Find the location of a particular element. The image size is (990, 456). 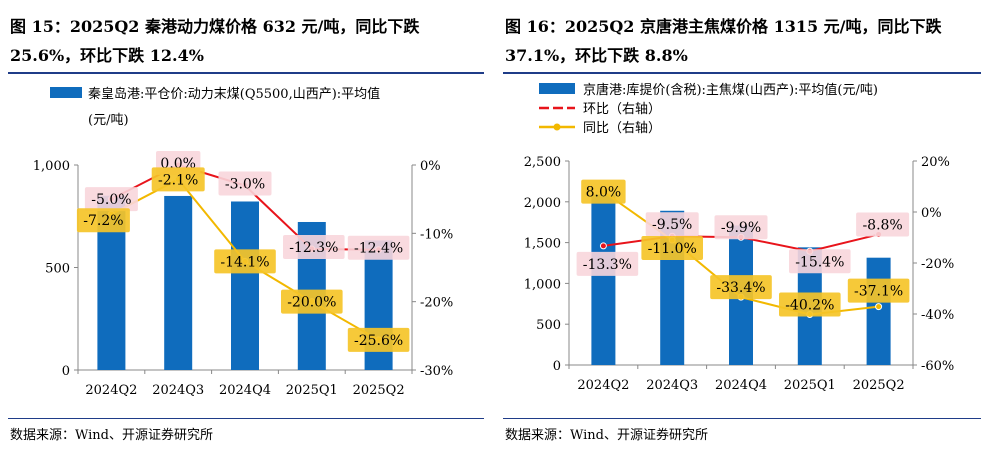

legend-label: 京唐港:库提价(含税):主焦煤(山西产):平均值(元/吨) is located at coordinates (730, 90).